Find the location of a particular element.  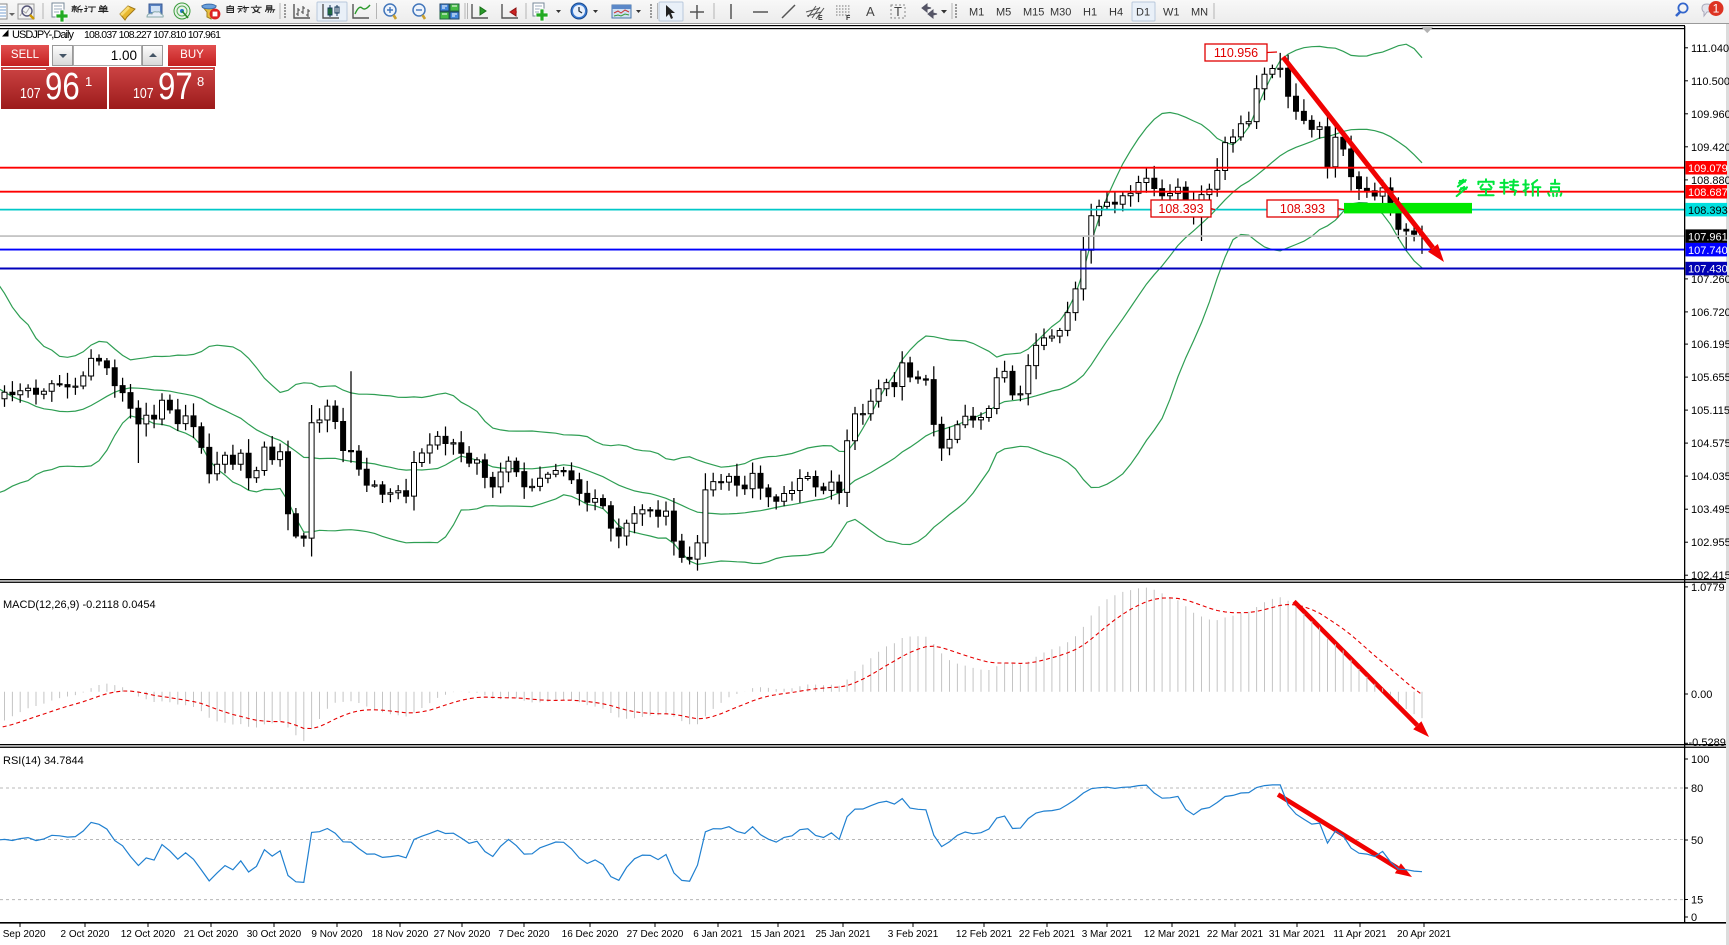

svg-text: M1 is located at coordinates (976, 13).